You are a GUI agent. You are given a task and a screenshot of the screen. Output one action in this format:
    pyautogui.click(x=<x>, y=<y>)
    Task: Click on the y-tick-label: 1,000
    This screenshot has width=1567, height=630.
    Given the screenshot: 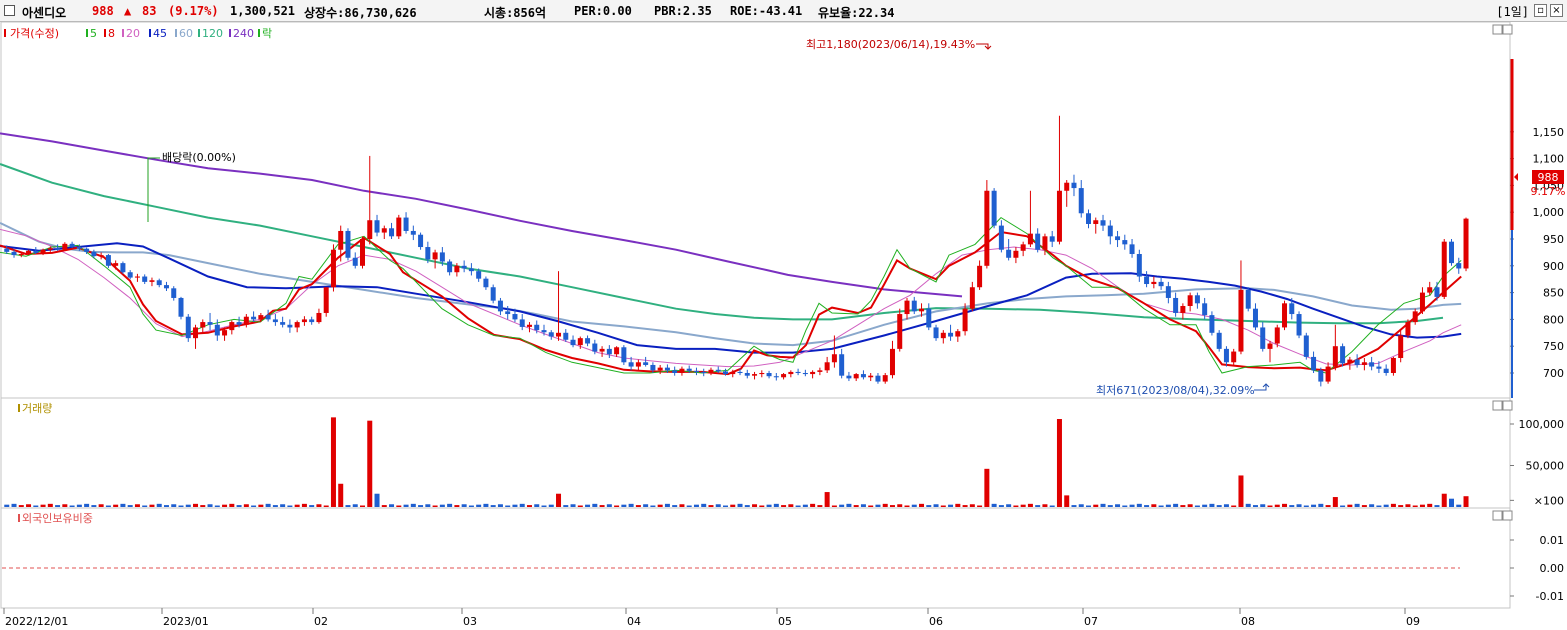 What is the action you would take?
    pyautogui.click(x=1549, y=212)
    